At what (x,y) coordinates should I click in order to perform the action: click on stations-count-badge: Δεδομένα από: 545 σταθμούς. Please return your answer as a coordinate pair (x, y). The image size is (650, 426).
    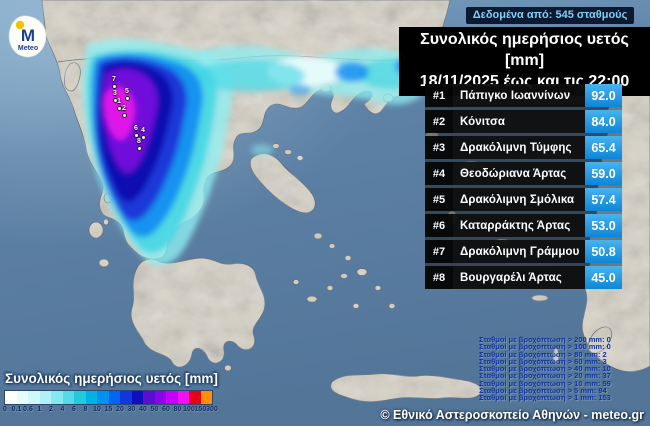
    Looking at the image, I should click on (550, 15).